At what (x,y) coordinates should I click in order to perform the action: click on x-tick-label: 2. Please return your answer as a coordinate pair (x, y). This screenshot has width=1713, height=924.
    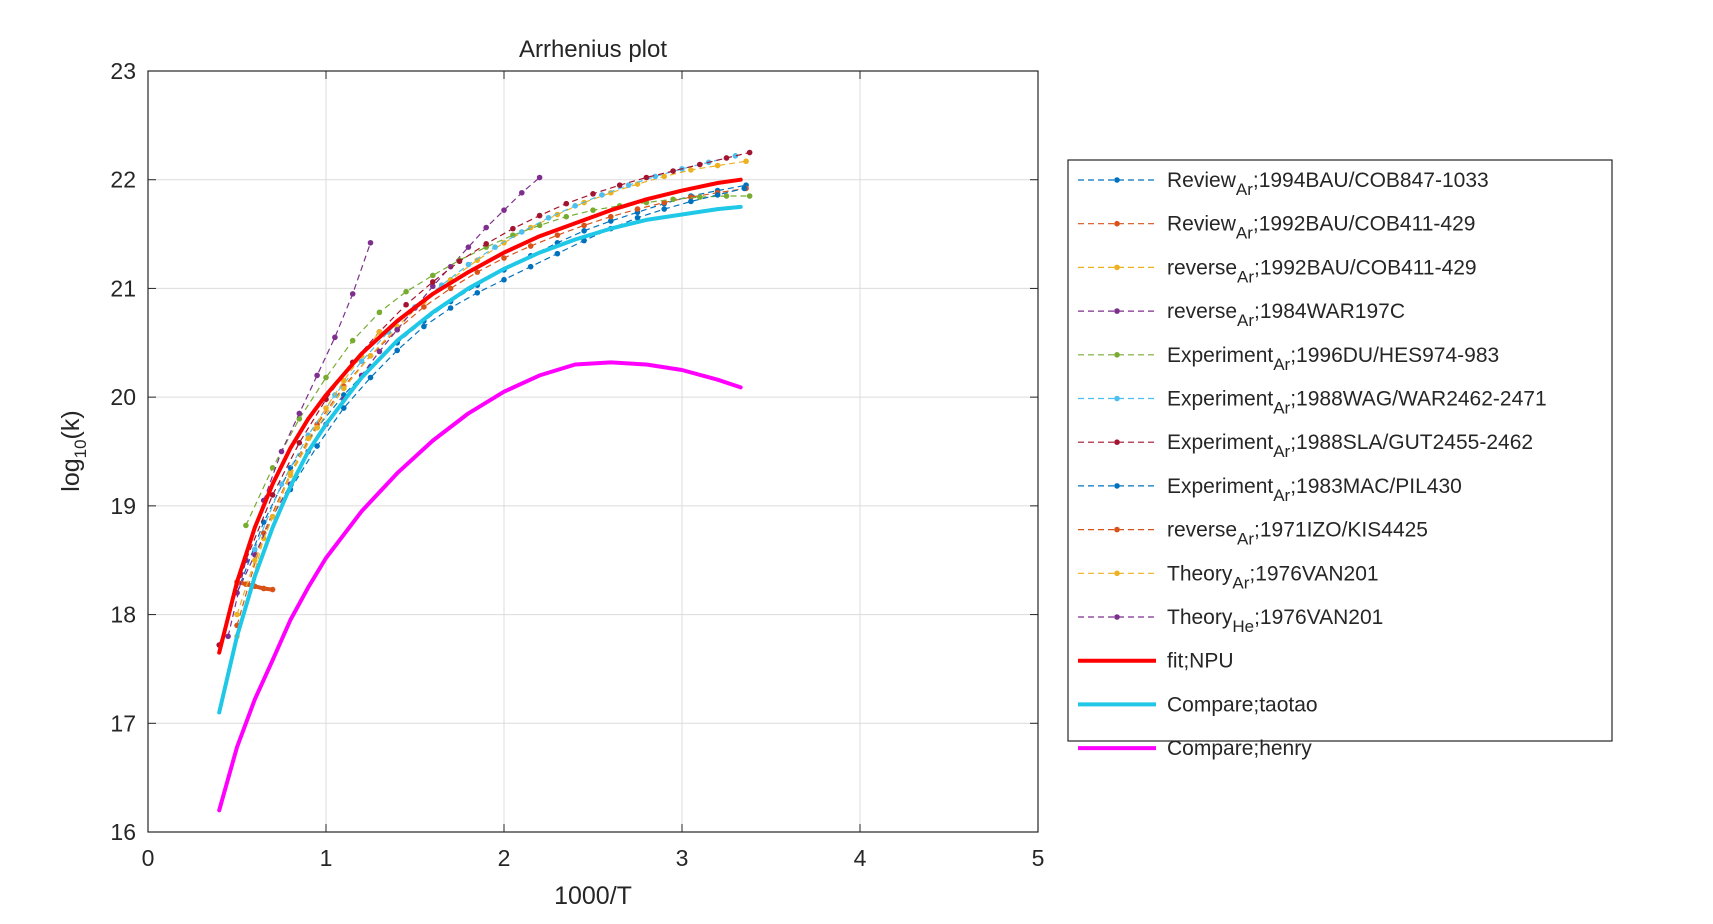
    Looking at the image, I should click on (504, 858).